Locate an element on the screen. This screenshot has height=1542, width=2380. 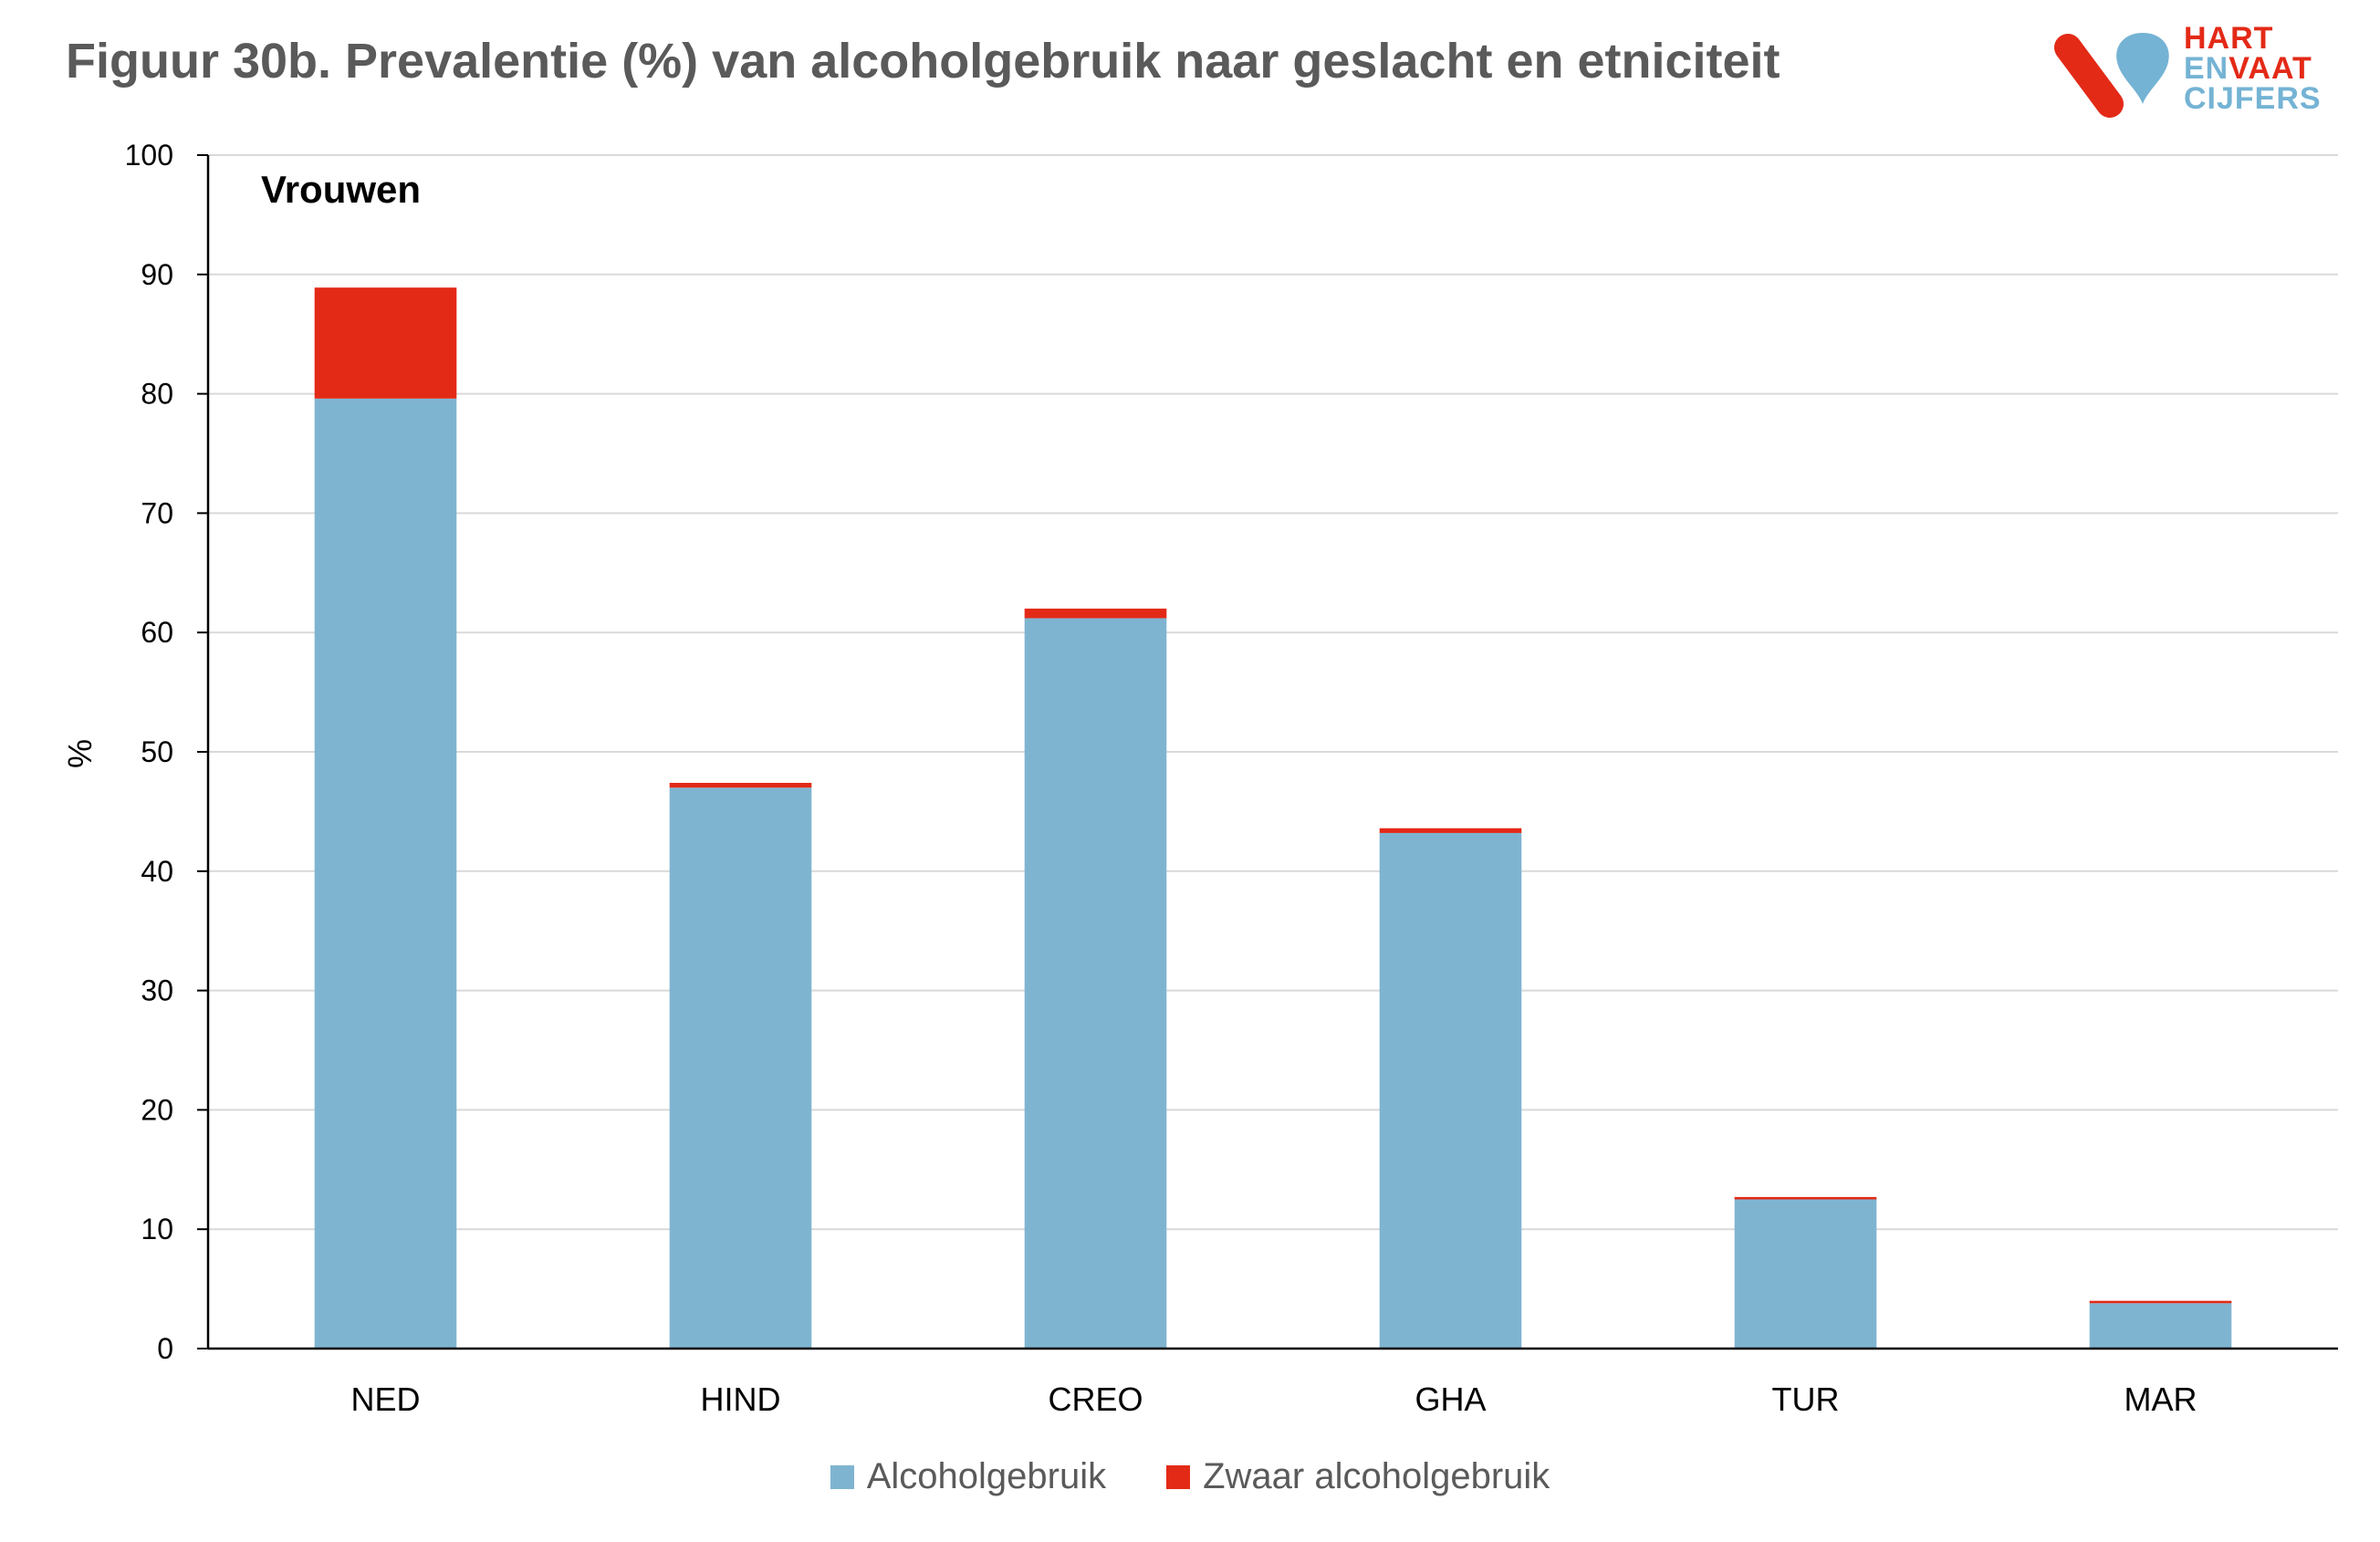
logo-line-3: CIJFERS is located at coordinates (2253, 98).